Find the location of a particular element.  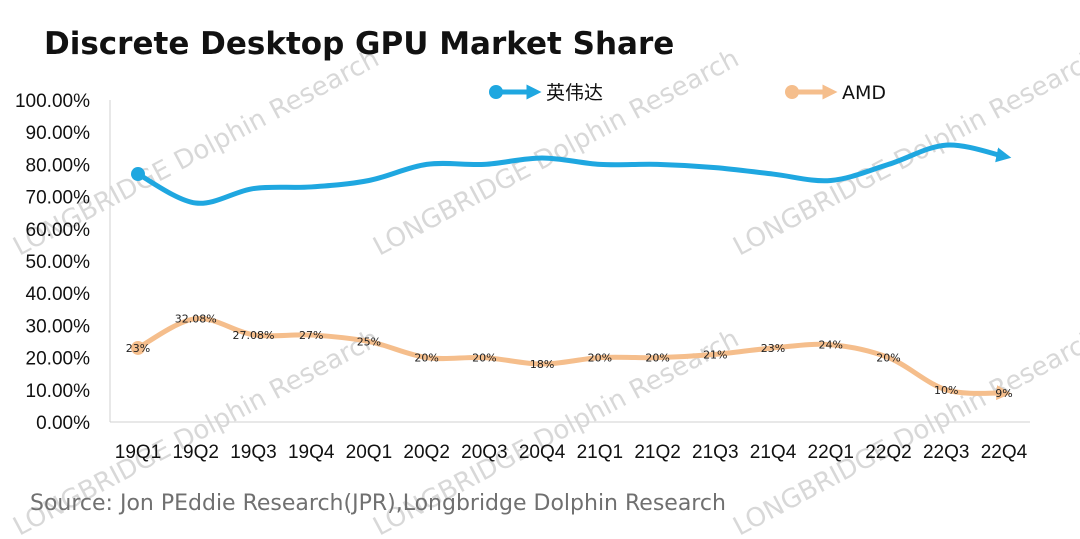

y-tick-label: 60.00% is located at coordinates (58, 230).